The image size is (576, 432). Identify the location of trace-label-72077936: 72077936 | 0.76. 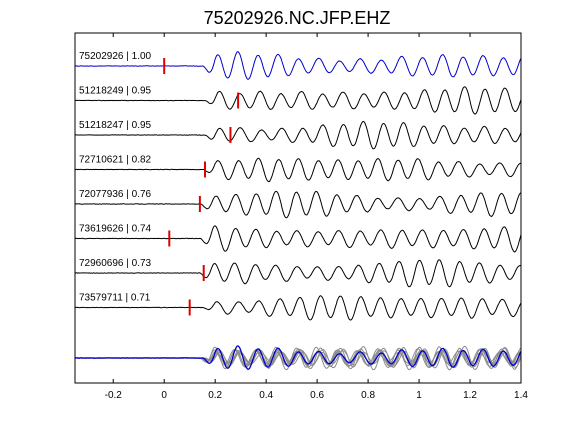
(115, 194).